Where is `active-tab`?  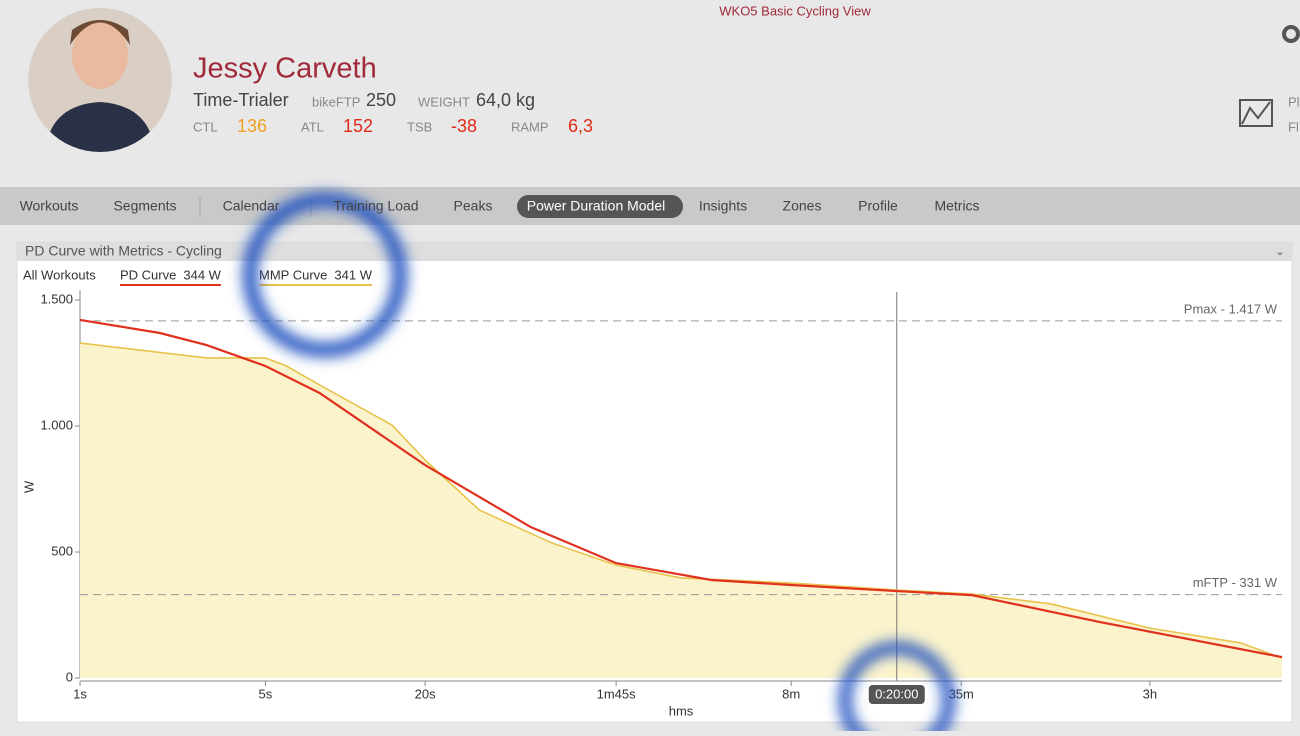 active-tab is located at coordinates (600, 206).